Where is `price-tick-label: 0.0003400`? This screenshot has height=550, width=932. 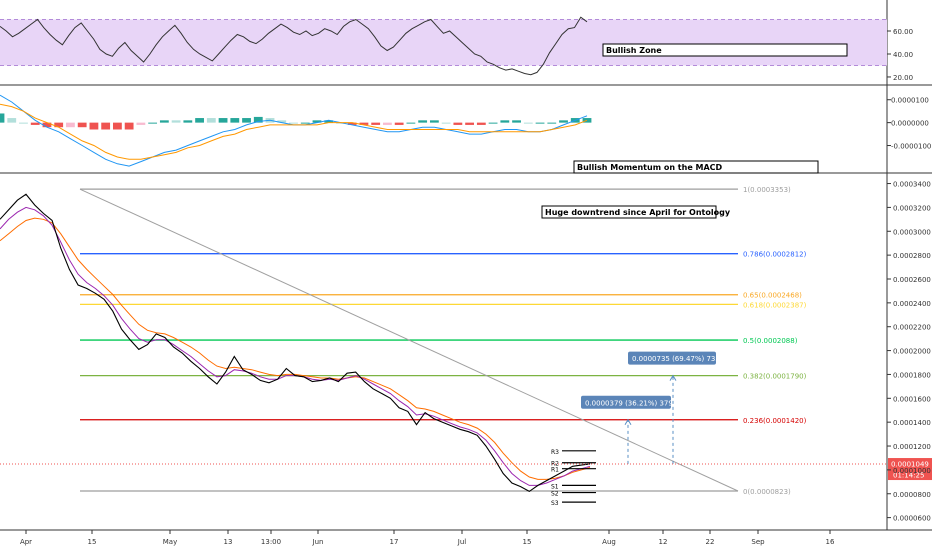 price-tick-label: 0.0003400 is located at coordinates (912, 185).